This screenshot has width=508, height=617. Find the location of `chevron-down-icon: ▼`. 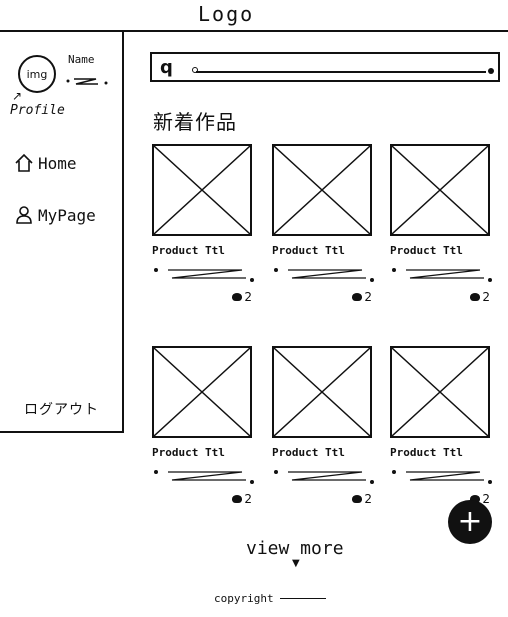

chevron-down-icon: ▼ is located at coordinates (296, 563).